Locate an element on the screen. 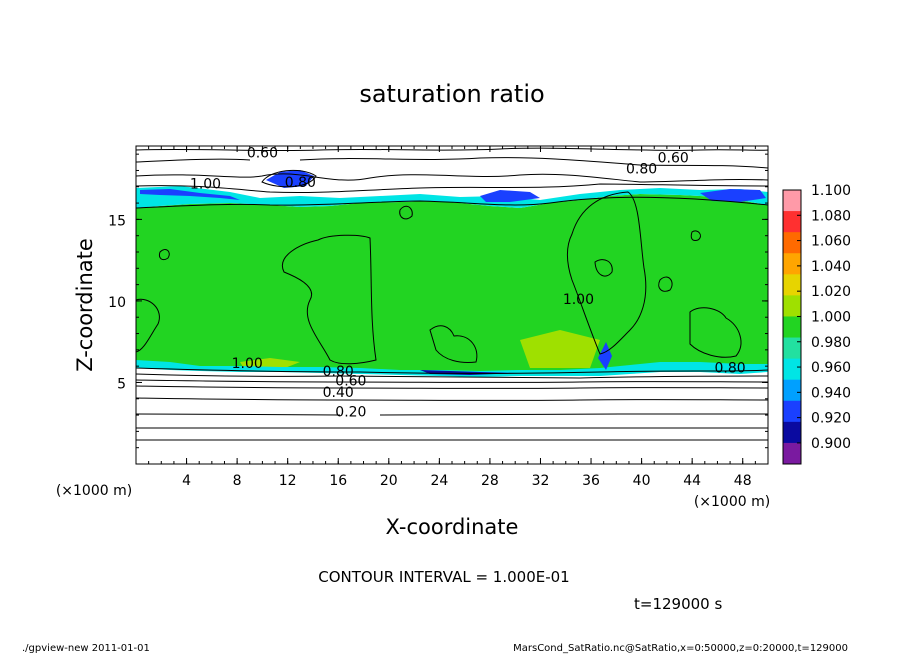 The width and height of the screenshot is (904, 659). time-text: t=129000 s is located at coordinates (678, 604).